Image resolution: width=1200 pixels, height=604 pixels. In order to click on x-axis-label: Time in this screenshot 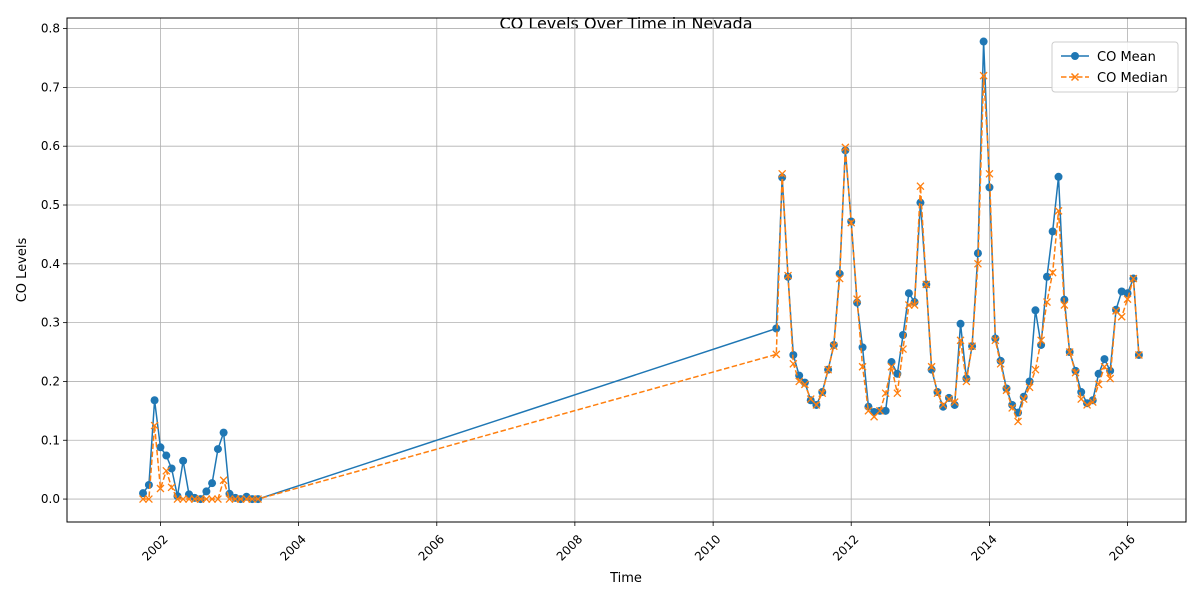, I will do `click(625, 578)`.